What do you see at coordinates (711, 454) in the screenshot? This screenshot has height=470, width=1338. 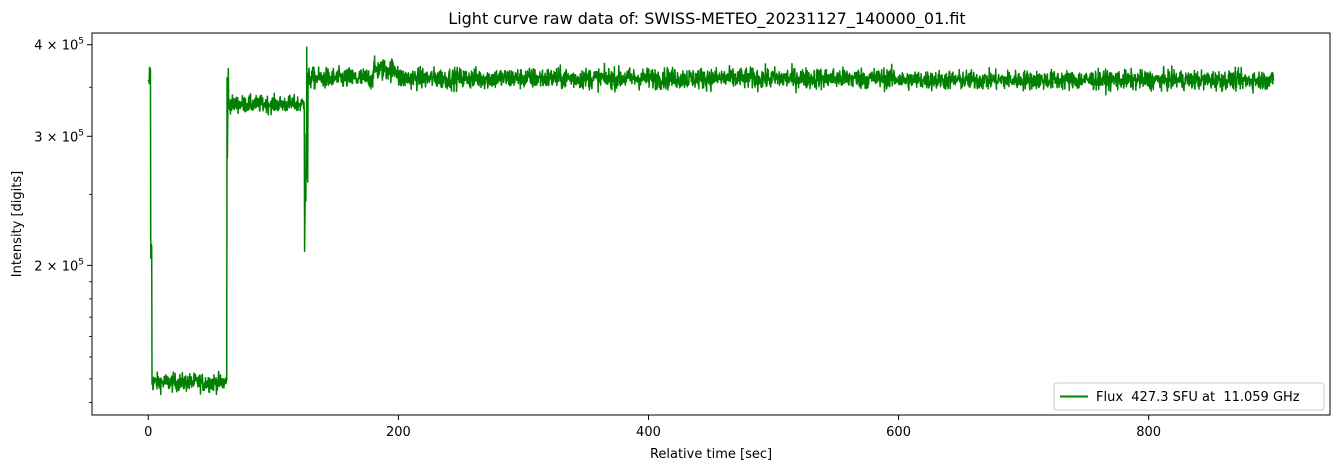 I see `x-axis-label: Relative time [sec]` at bounding box center [711, 454].